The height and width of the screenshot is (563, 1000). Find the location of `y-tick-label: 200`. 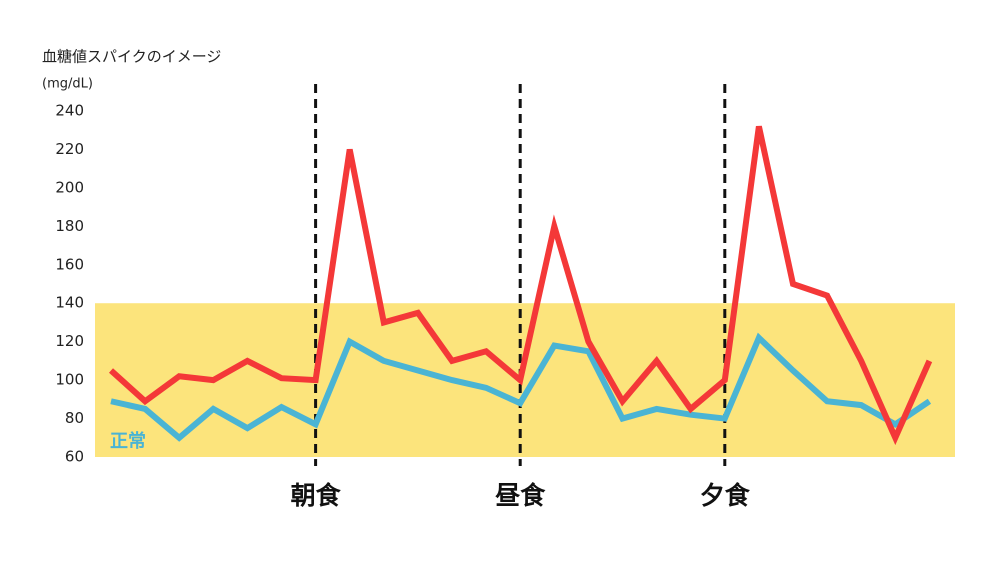

y-tick-label: 200 is located at coordinates (69, 187).